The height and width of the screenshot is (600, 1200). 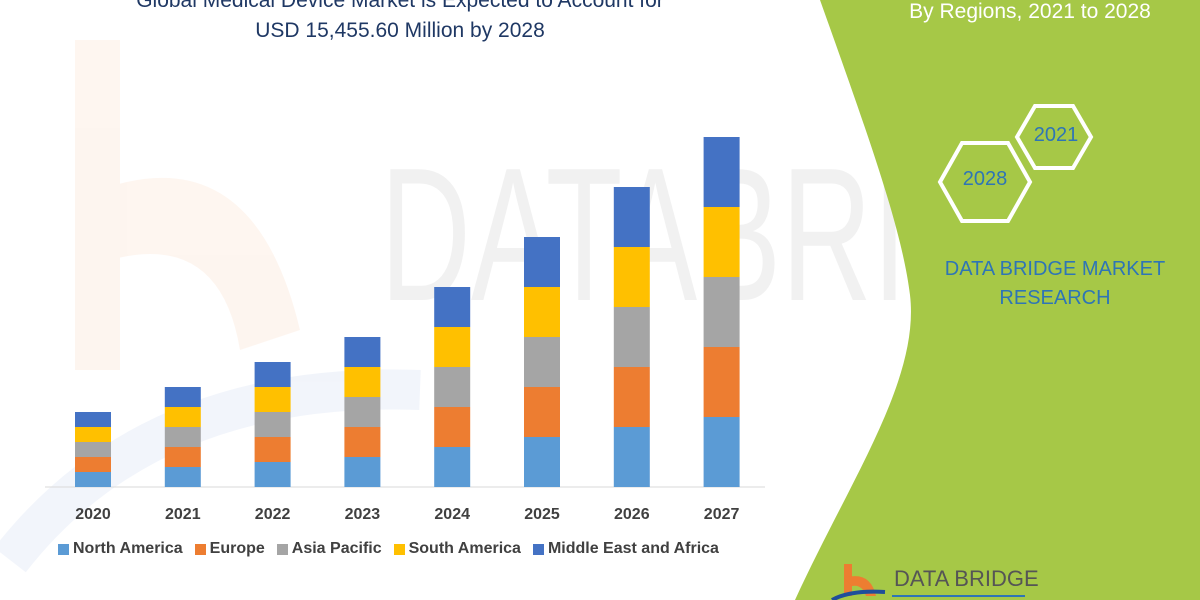 I want to click on hex-label-2021: 2021, so click(x=1056, y=135).